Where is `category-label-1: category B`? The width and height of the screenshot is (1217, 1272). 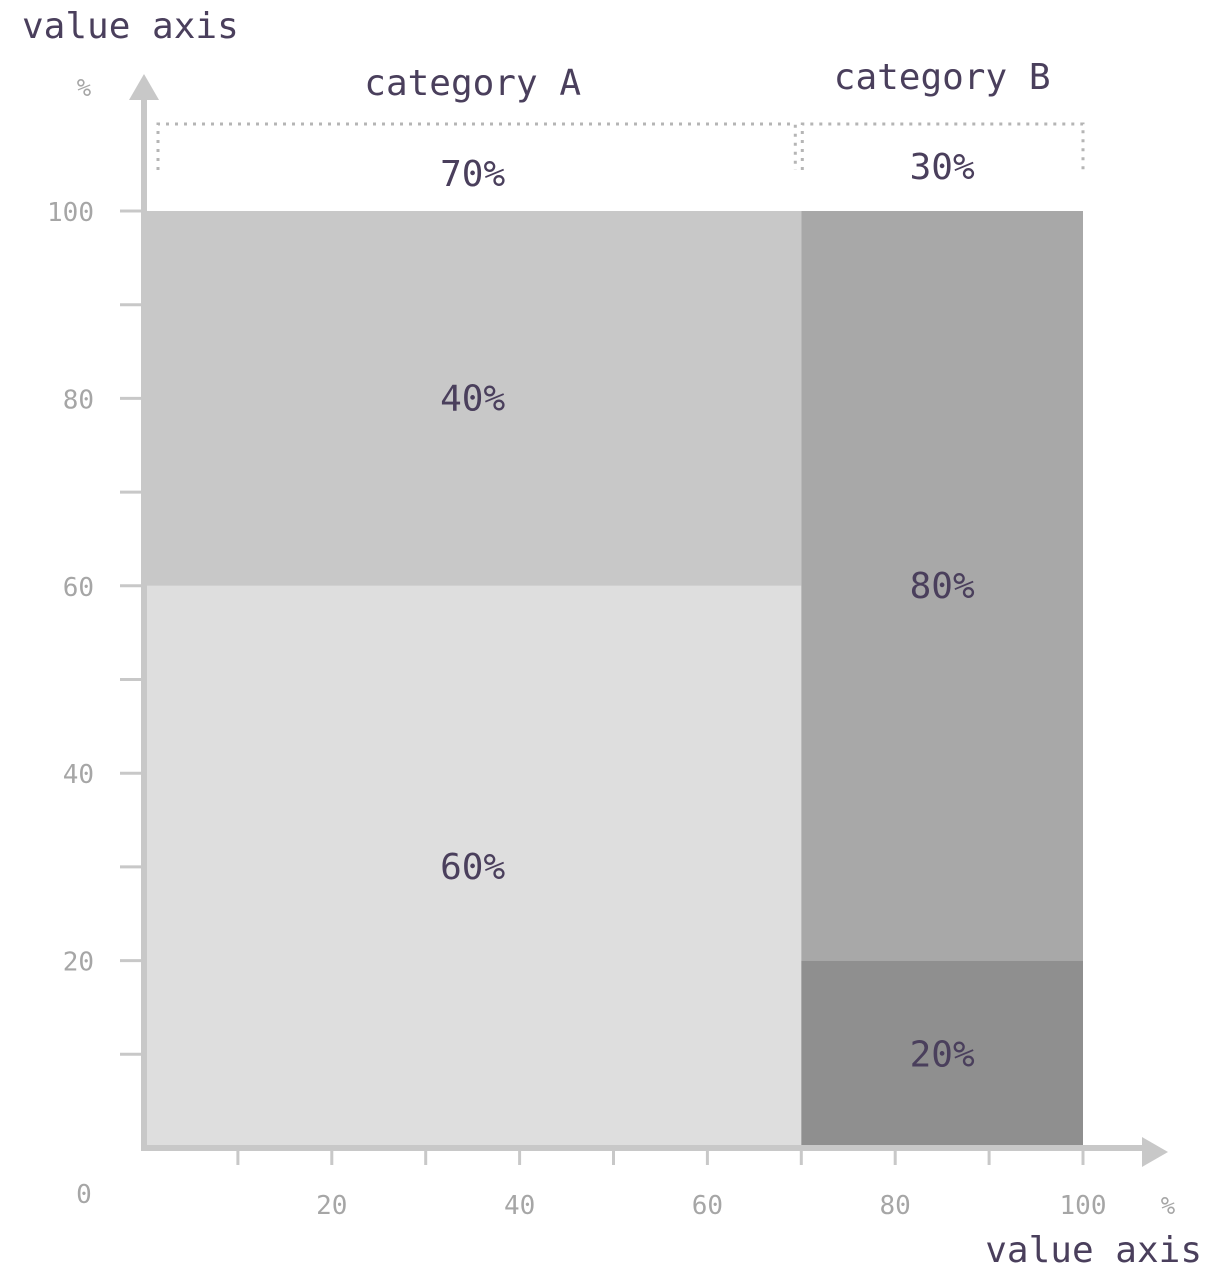
category-label-1: category B is located at coordinates (942, 77).